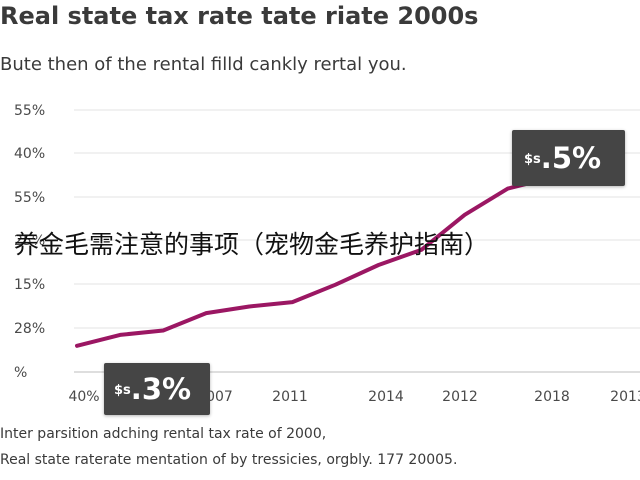 Image resolution: width=640 pixels, height=480 pixels. Describe the element at coordinates (252, 244) in the screenshot. I see `overlay-caption: 养金毛需注意的事项（宠物金毛养护指南）` at that location.